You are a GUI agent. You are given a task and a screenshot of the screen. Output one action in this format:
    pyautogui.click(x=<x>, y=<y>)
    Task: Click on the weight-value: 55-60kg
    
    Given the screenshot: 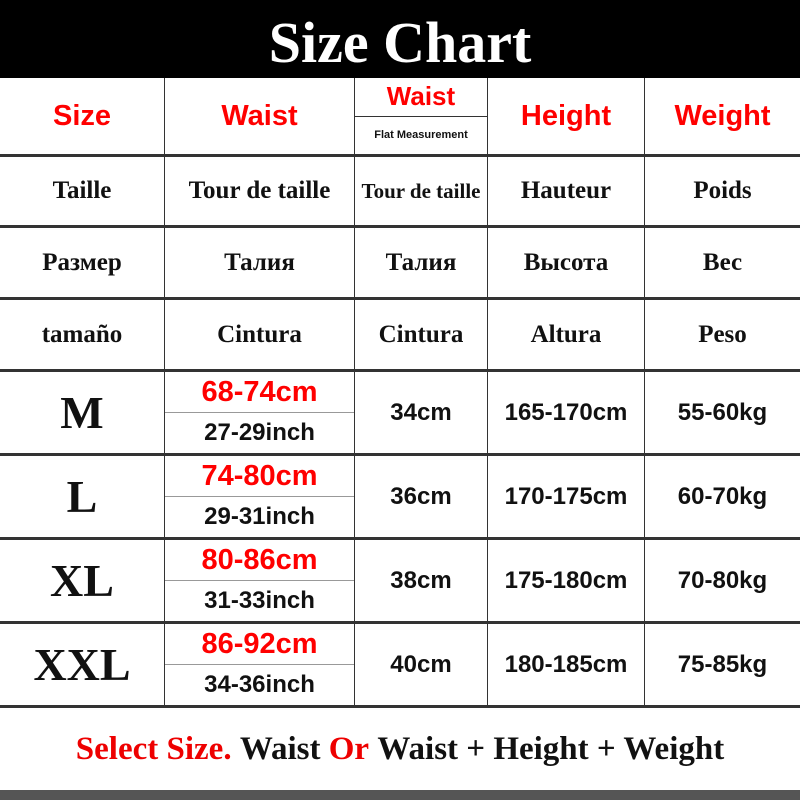 What is the action you would take?
    pyautogui.click(x=722, y=414)
    